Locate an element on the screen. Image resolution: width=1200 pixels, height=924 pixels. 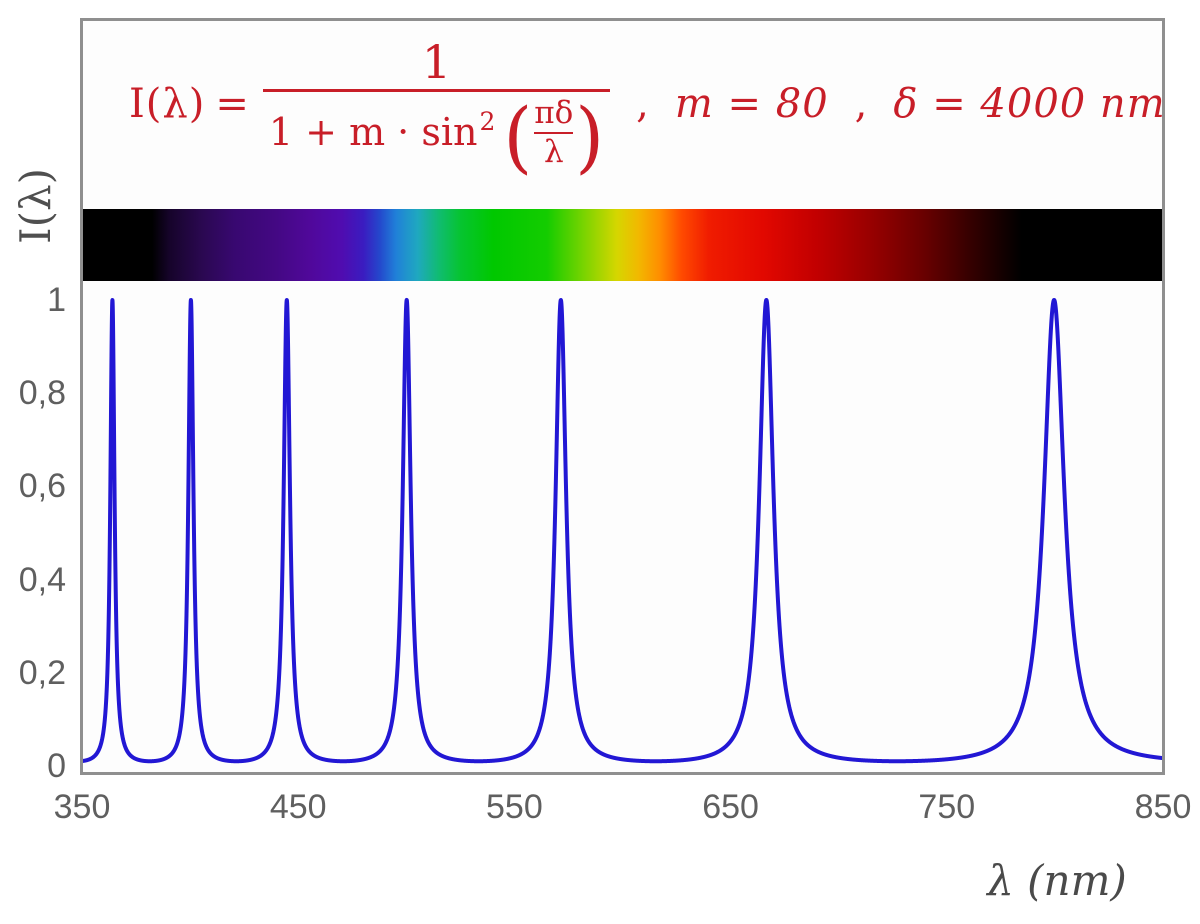
x-tick-label: 650 is located at coordinates (730, 807).